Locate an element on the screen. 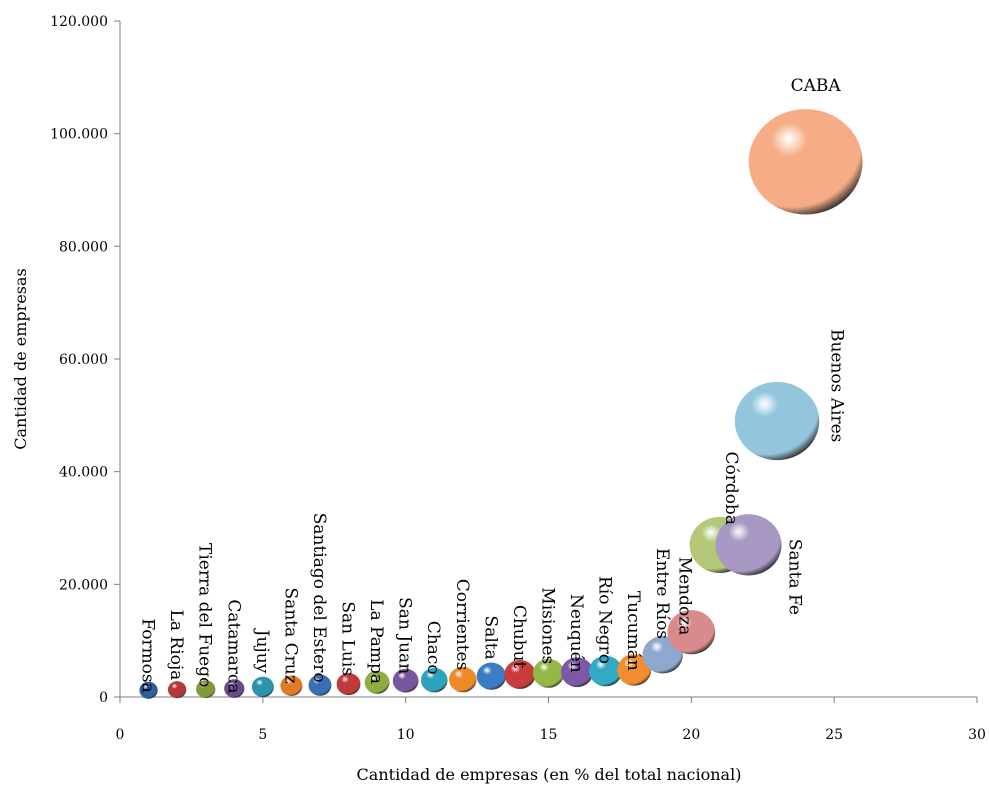 The image size is (989, 787). bubble-label: La Rioja is located at coordinates (176, 645).